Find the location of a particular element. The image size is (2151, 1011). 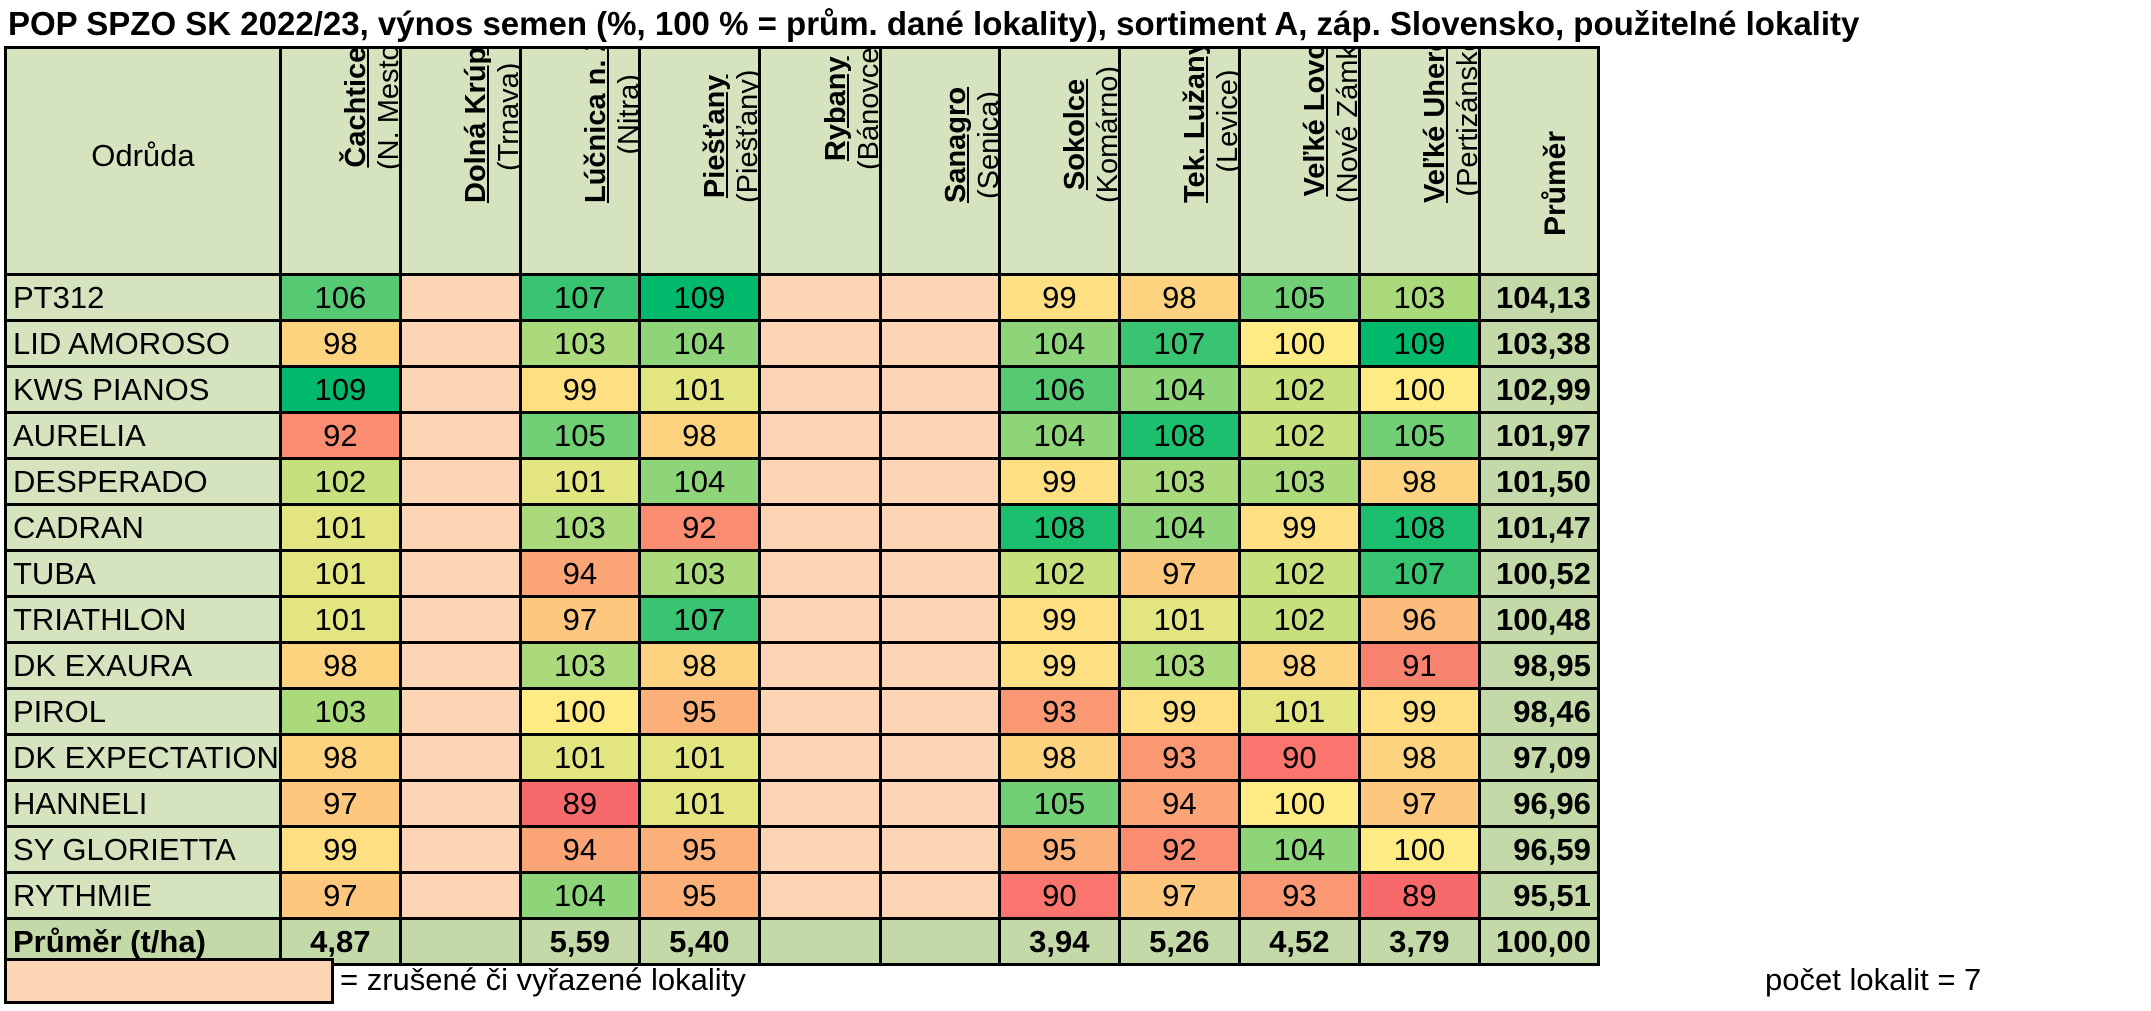

header-location-4: Rybany(Bánovcen.B.) is located at coordinates (819, 161).